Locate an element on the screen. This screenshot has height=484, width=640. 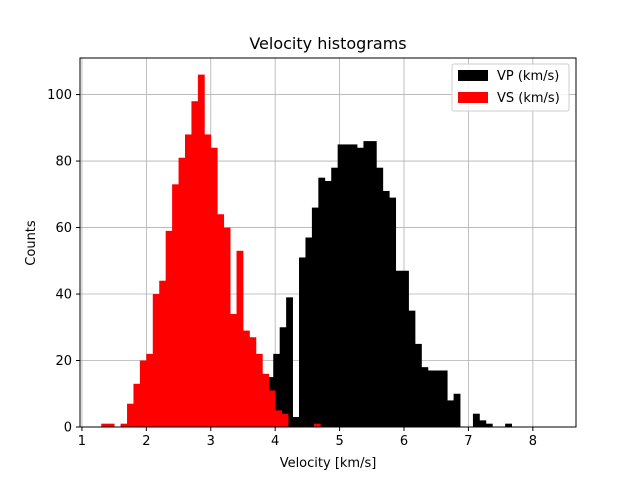
y-tick-label: 100 is located at coordinates (59, 95).